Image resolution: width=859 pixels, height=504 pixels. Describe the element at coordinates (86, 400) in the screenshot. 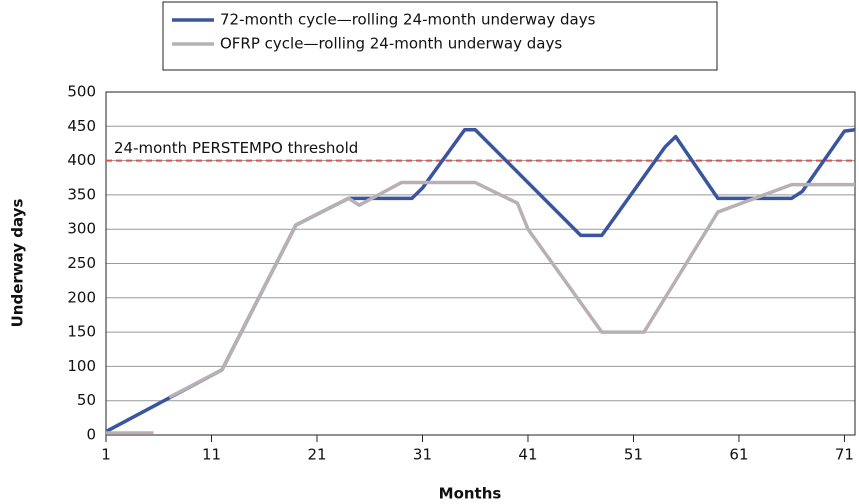

I see `y-tick-label: 50` at that location.